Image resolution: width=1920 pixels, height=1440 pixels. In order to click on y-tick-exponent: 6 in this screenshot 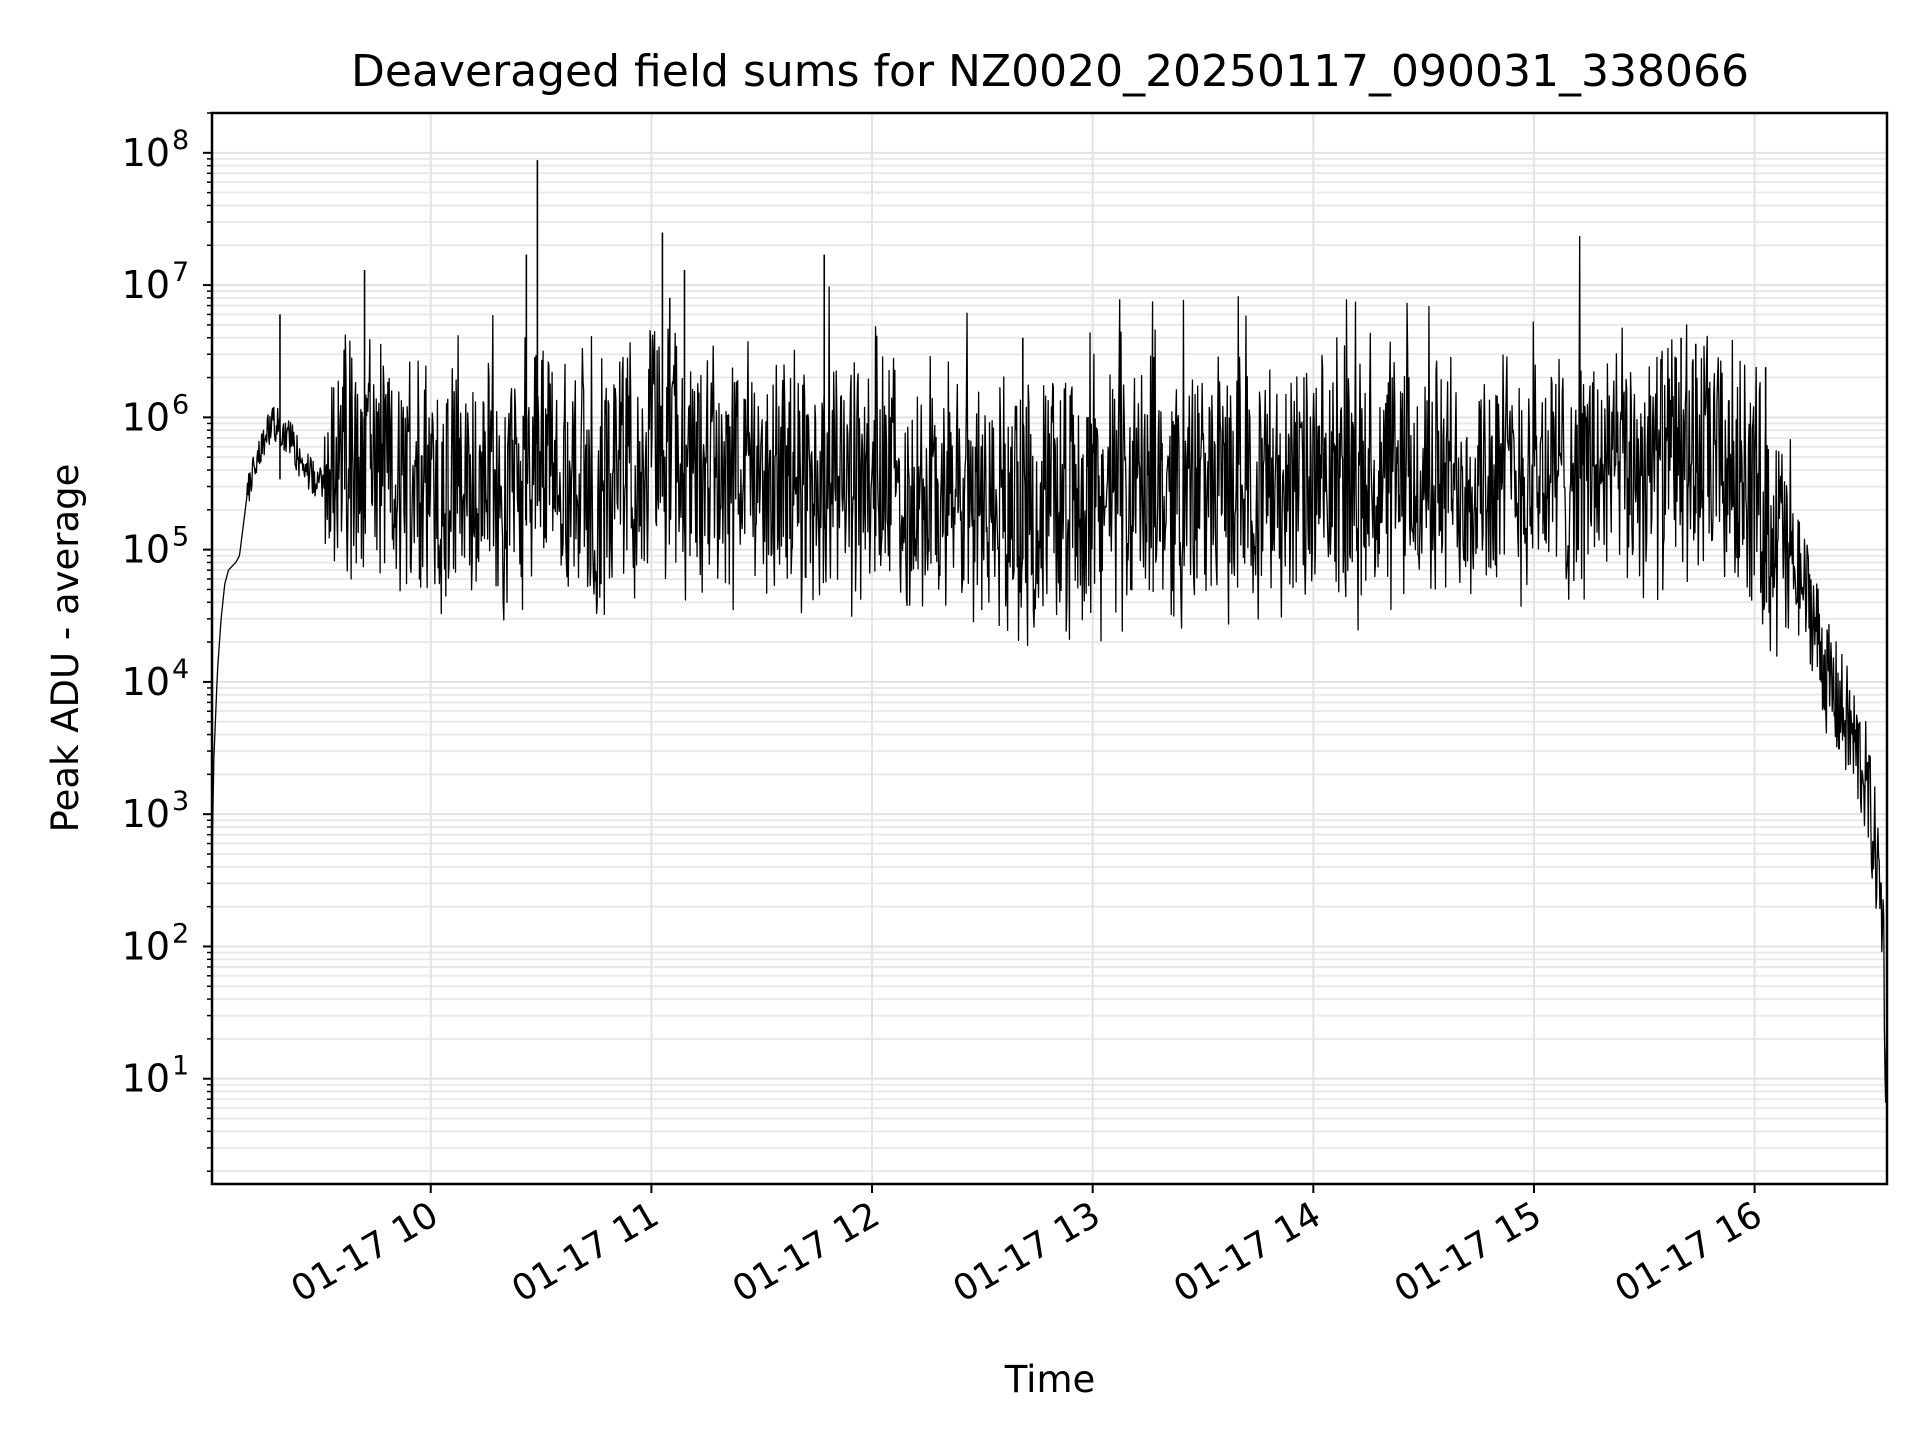, I will do `click(180, 404)`.